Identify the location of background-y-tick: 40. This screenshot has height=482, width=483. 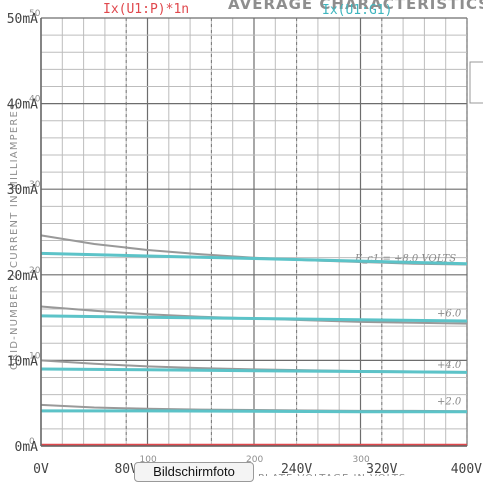
(35, 100).